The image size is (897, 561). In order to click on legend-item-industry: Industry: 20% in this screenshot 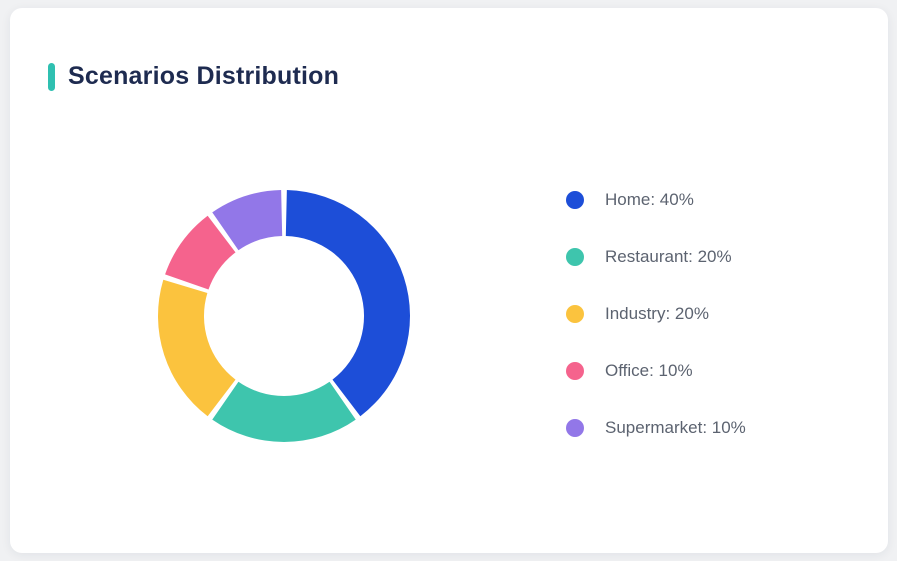, I will do `click(656, 314)`.